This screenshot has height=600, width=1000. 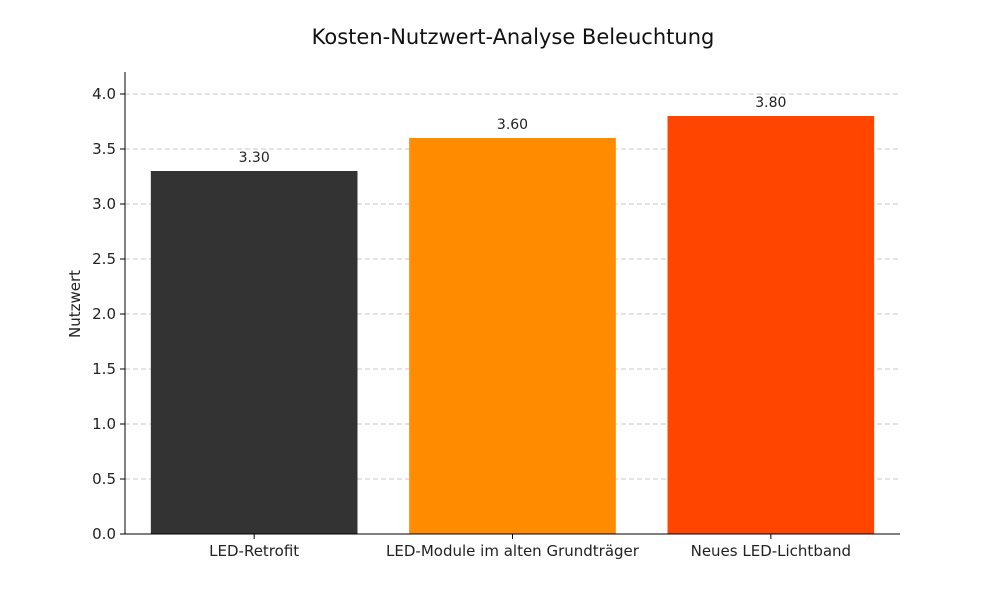 I want to click on y-tick-label: 1.0, so click(x=104, y=424).